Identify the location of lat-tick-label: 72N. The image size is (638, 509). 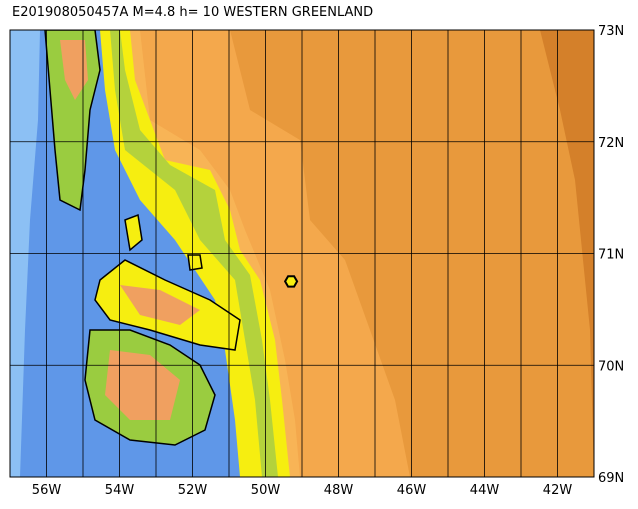
(611, 143).